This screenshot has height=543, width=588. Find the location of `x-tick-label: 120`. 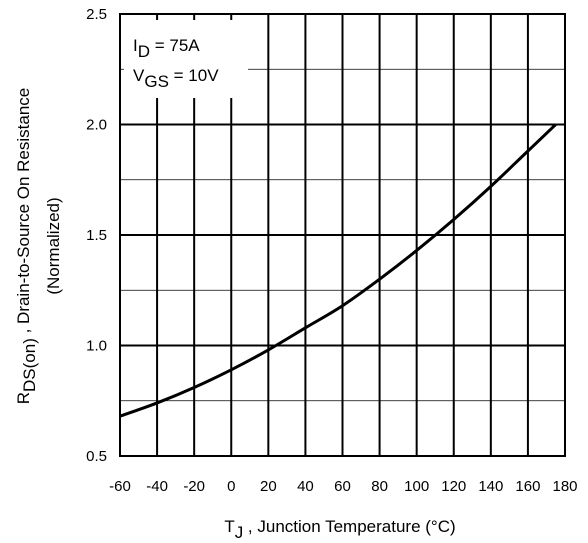

x-tick-label: 120 is located at coordinates (453, 486).